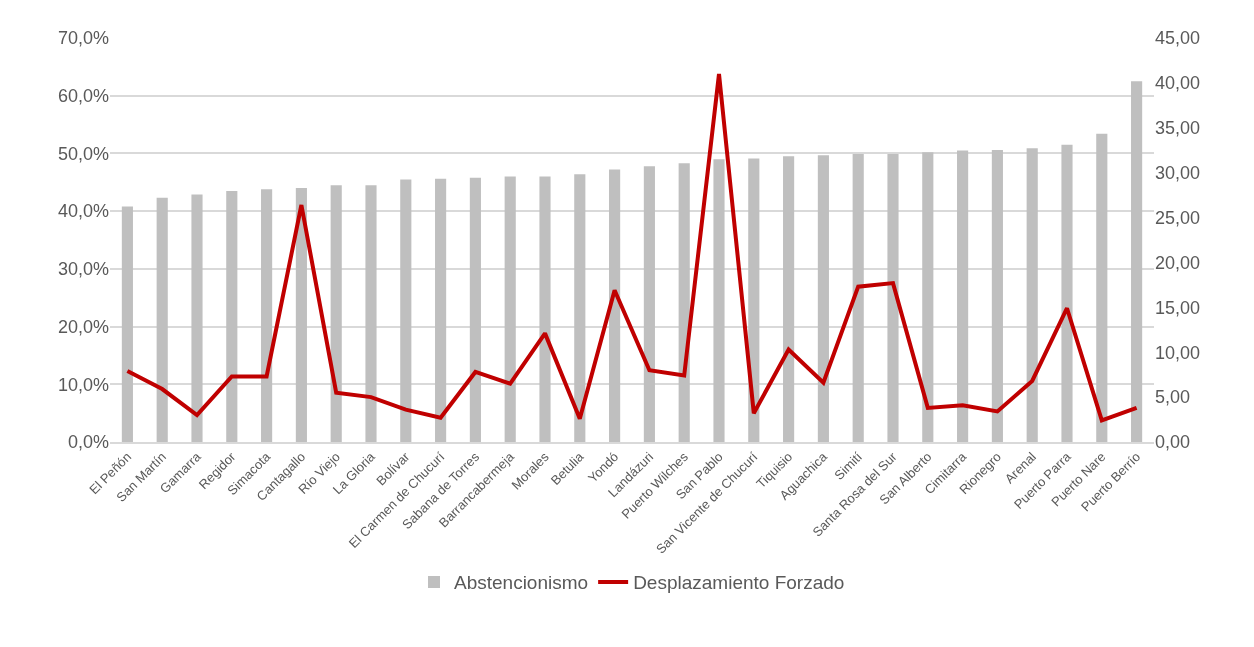  I want to click on y-tick-label: 20,0%, so click(83, 326).